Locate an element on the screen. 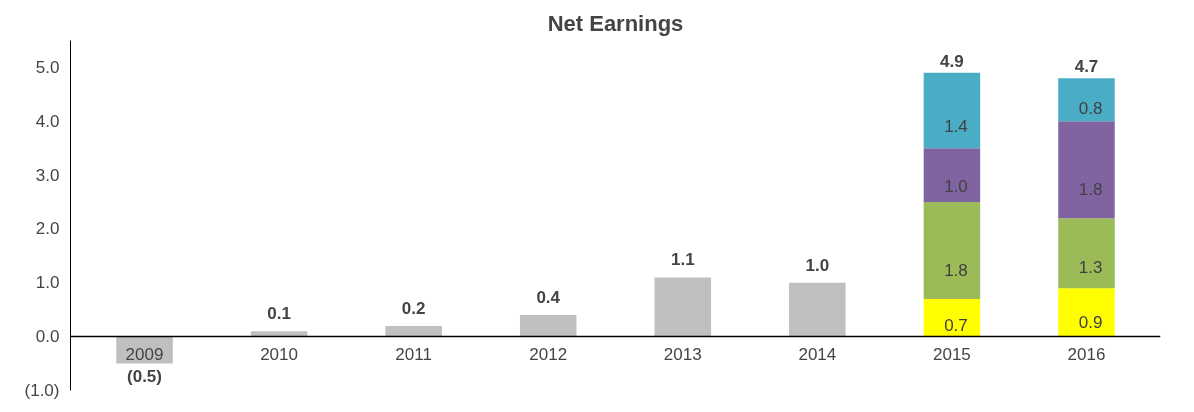  data-label: (0.5) is located at coordinates (144, 376).